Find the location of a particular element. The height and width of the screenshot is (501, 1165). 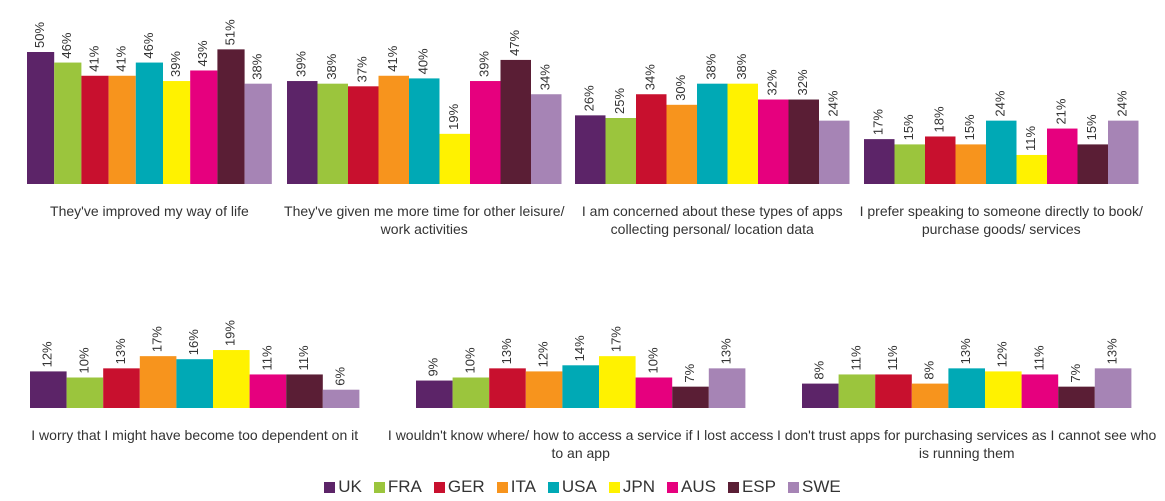

legend-item: FRA is located at coordinates (397, 487).